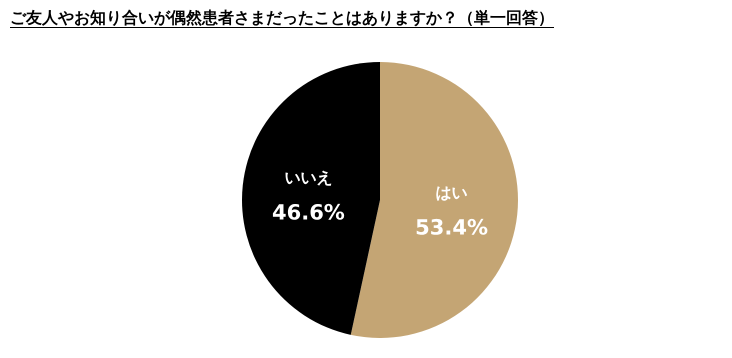 This screenshot has width=732, height=358. I want to click on slice-label: いいえ, so click(308, 177).